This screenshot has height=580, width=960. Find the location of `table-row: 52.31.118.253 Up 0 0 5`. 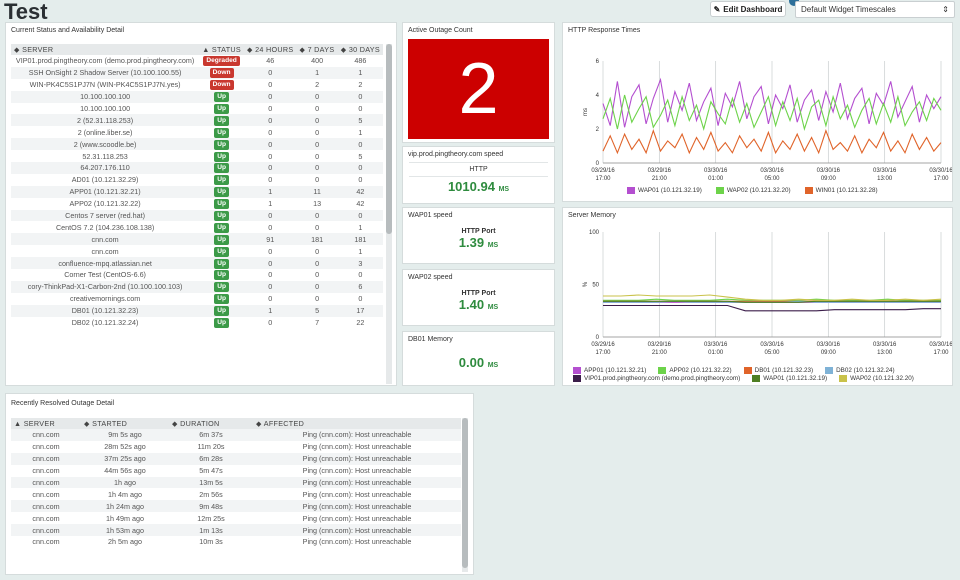

table-row: 52.31.118.253 Up 0 0 5 is located at coordinates (197, 156).